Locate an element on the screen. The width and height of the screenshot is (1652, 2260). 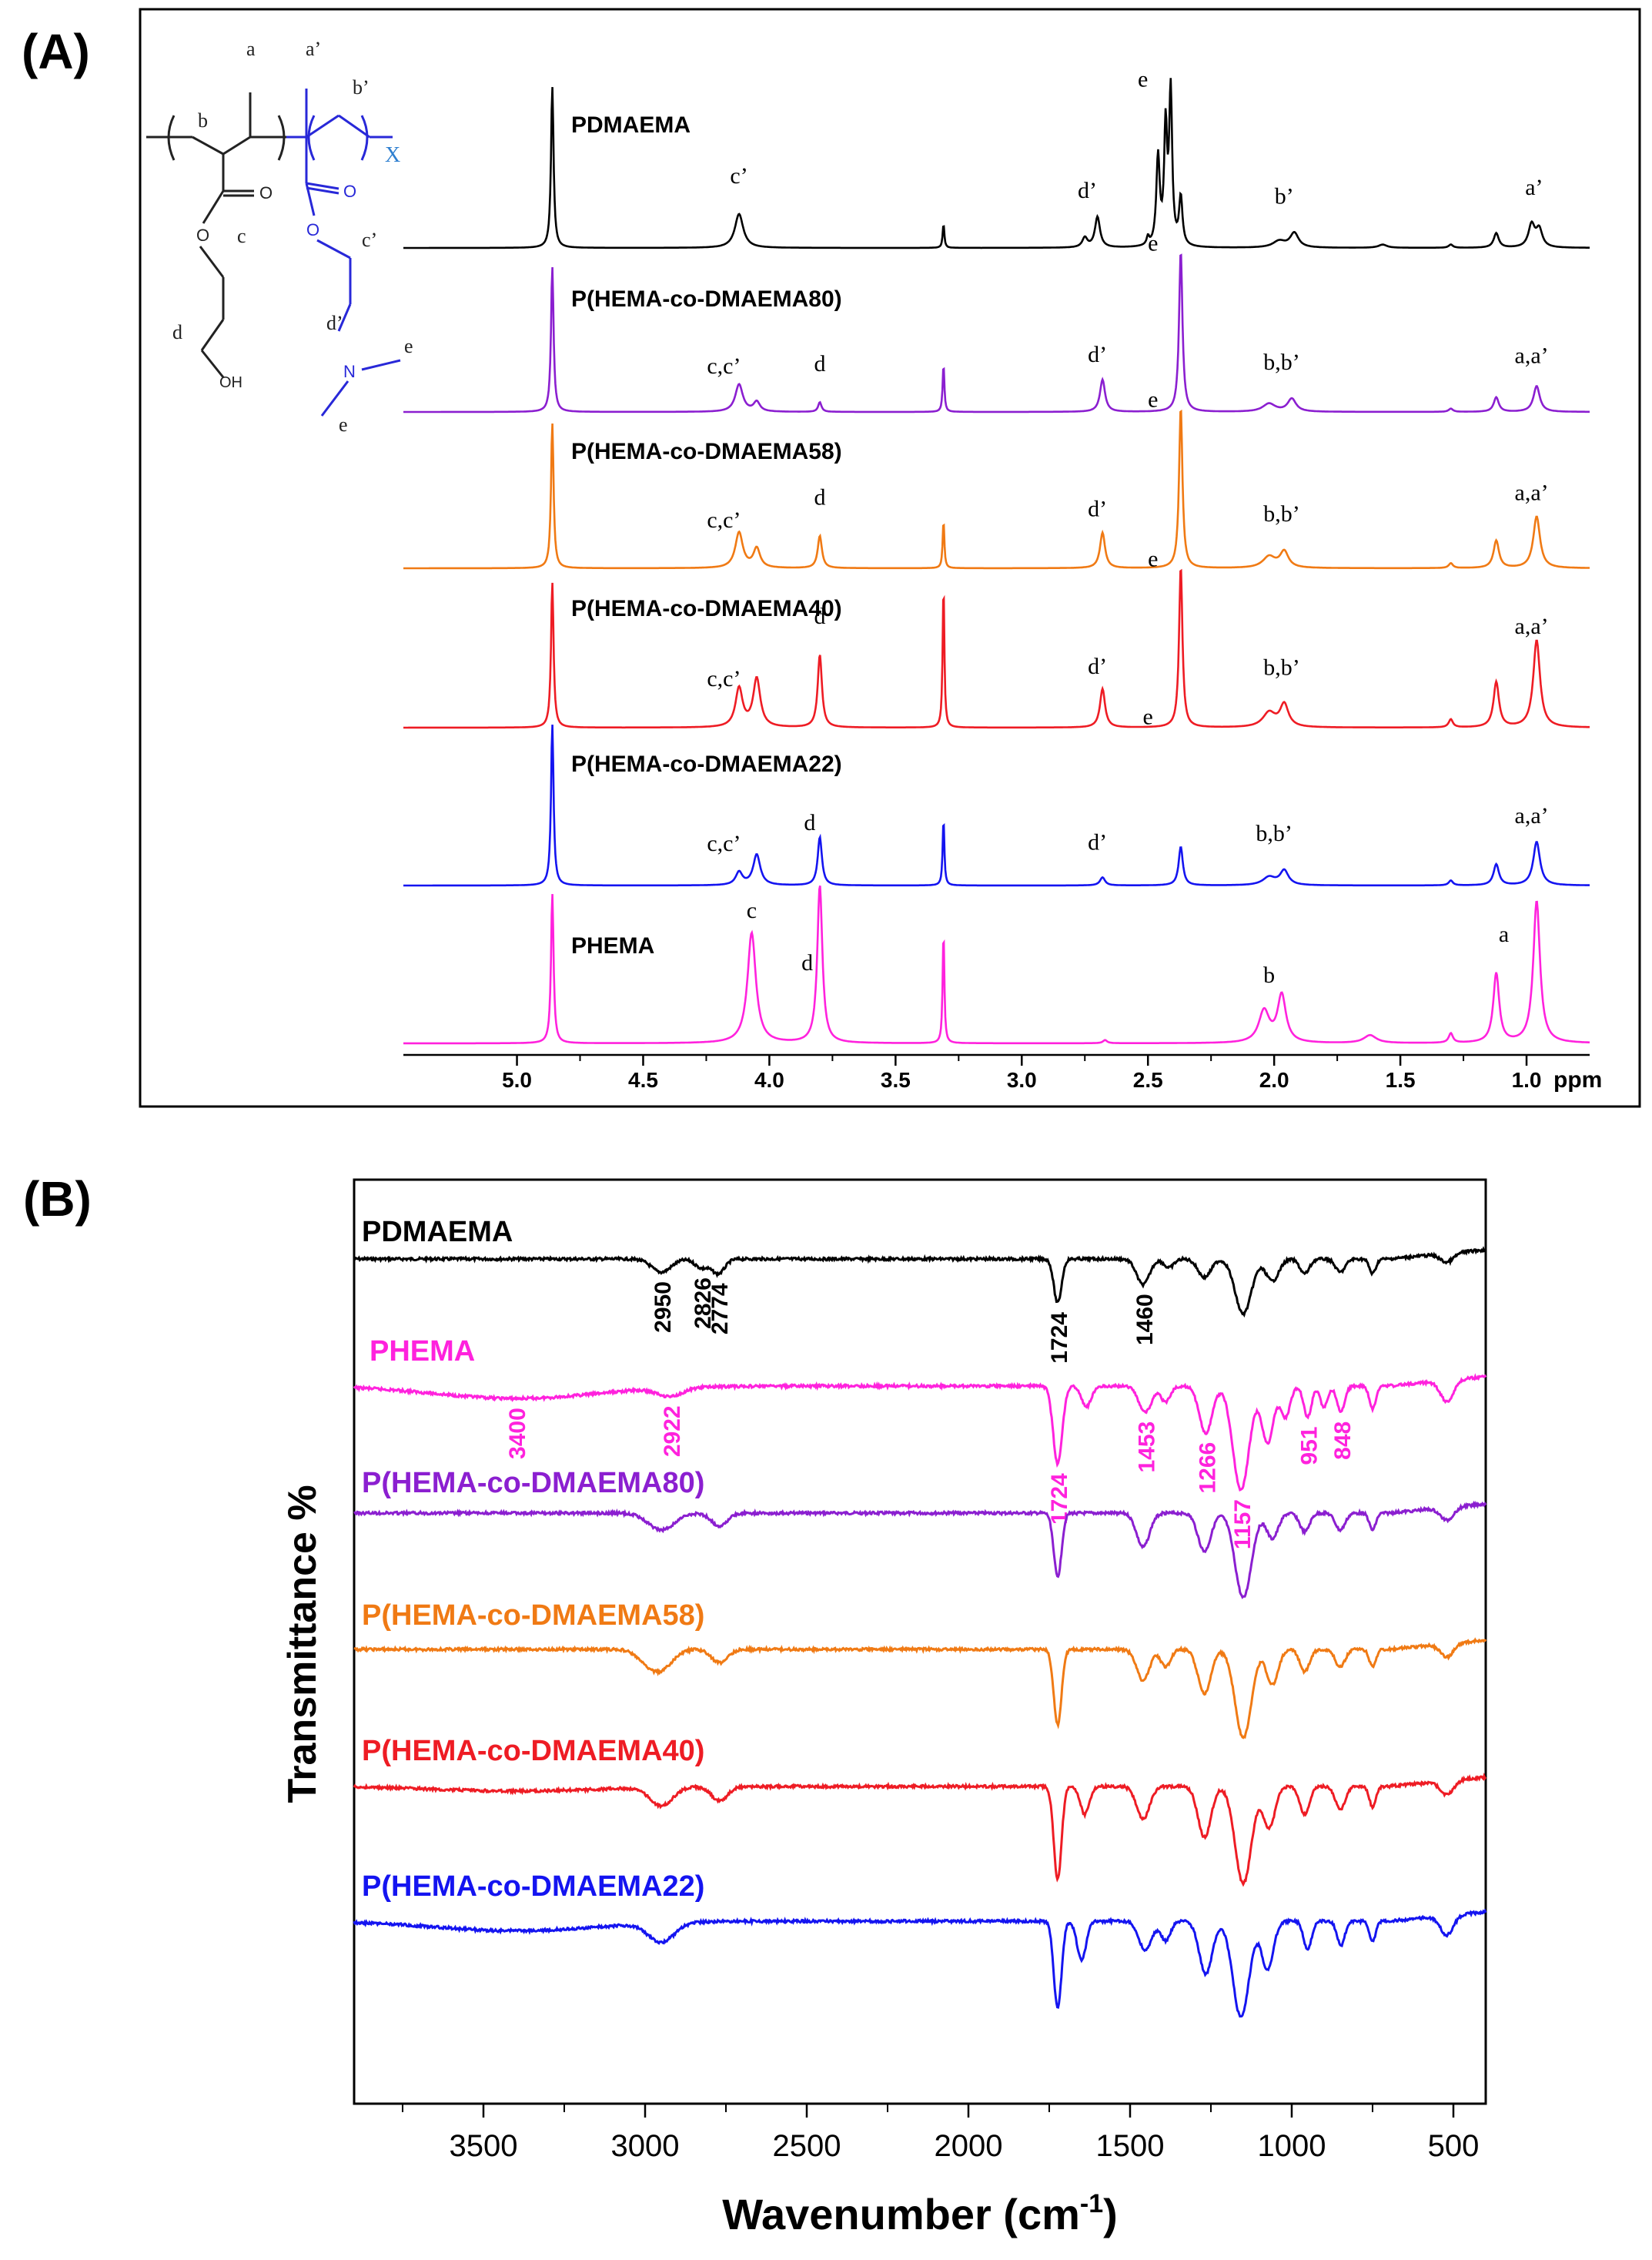
nmr-ticks: 5.0 4.5 4.0 3.5 3.0 2.5 2.0 1.5 1.0 is located at coordinates (1022, 1073).